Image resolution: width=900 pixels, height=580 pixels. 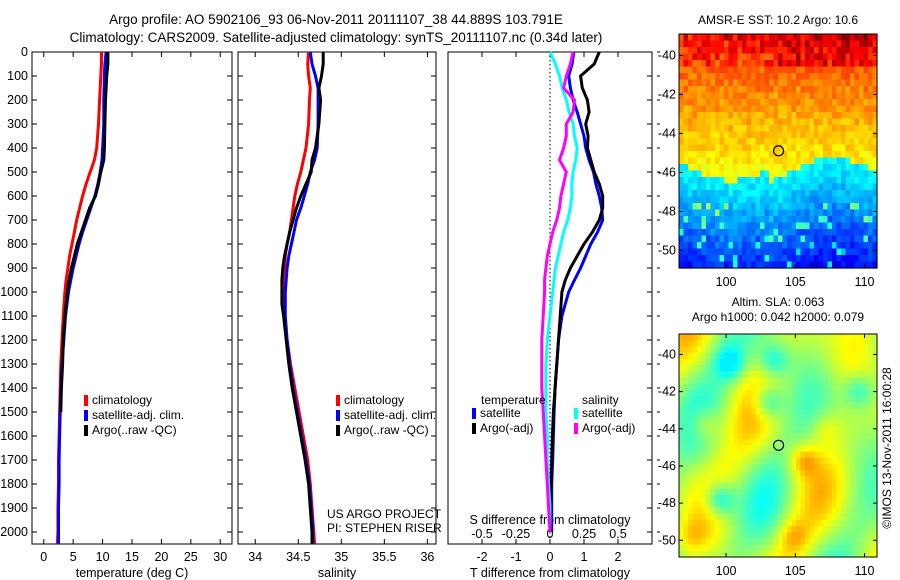 I want to click on series-line-climatology, so click(x=79, y=298).